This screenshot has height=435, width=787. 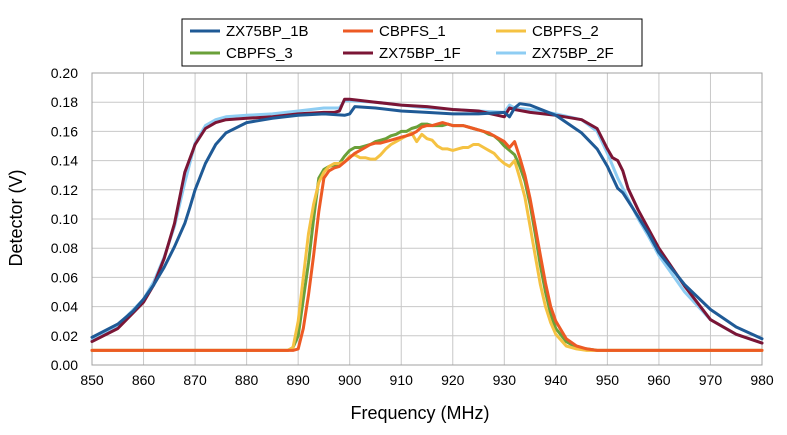 I want to click on legend-label: CBPFS_3, so click(x=259, y=53).